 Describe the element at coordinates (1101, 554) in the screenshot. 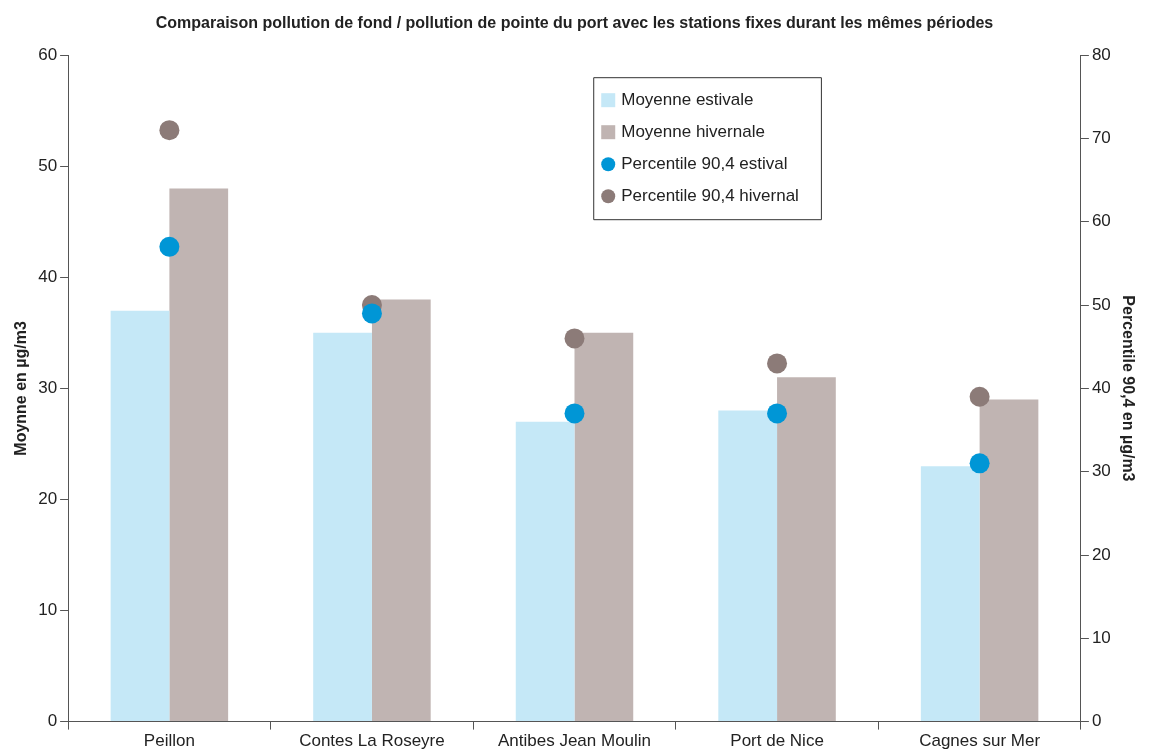

I see `y2-tick-label: 20` at that location.